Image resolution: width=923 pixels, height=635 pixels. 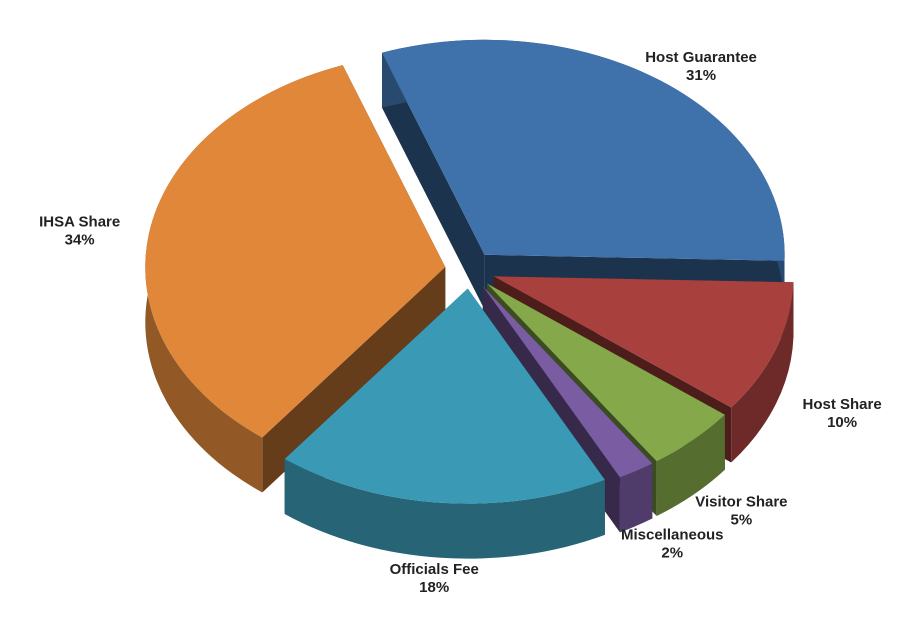 What do you see at coordinates (672, 535) in the screenshot?
I see `slice-label: Miscellaneous` at bounding box center [672, 535].